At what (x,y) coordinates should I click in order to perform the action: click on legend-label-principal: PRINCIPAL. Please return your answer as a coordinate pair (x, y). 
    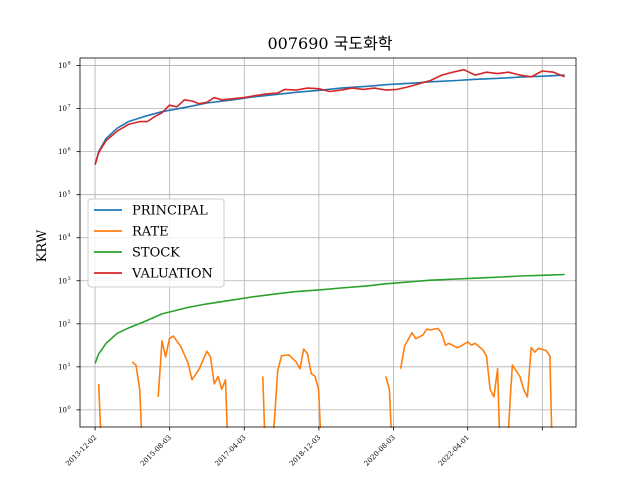
    Looking at the image, I should click on (170, 211).